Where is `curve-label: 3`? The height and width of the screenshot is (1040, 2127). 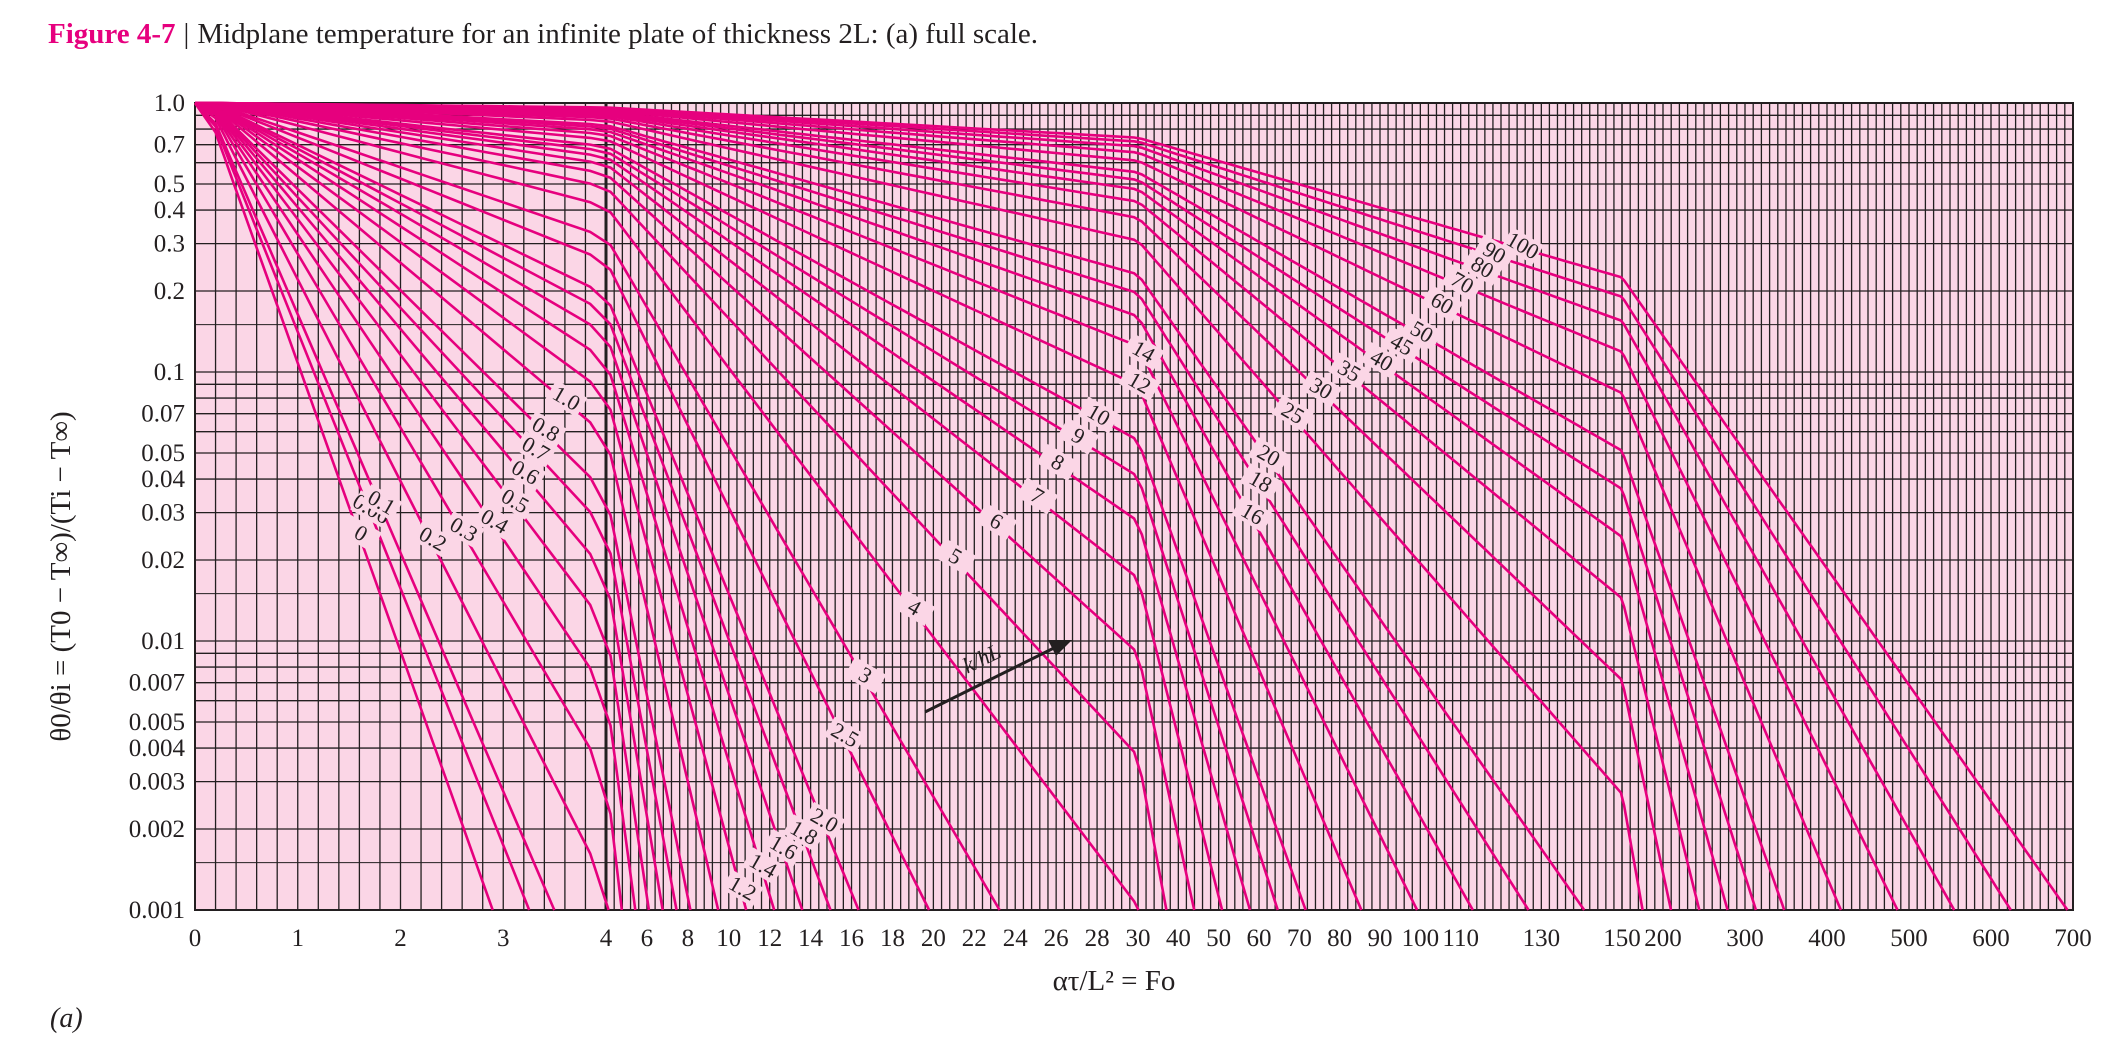 curve-label: 3 is located at coordinates (865, 675).